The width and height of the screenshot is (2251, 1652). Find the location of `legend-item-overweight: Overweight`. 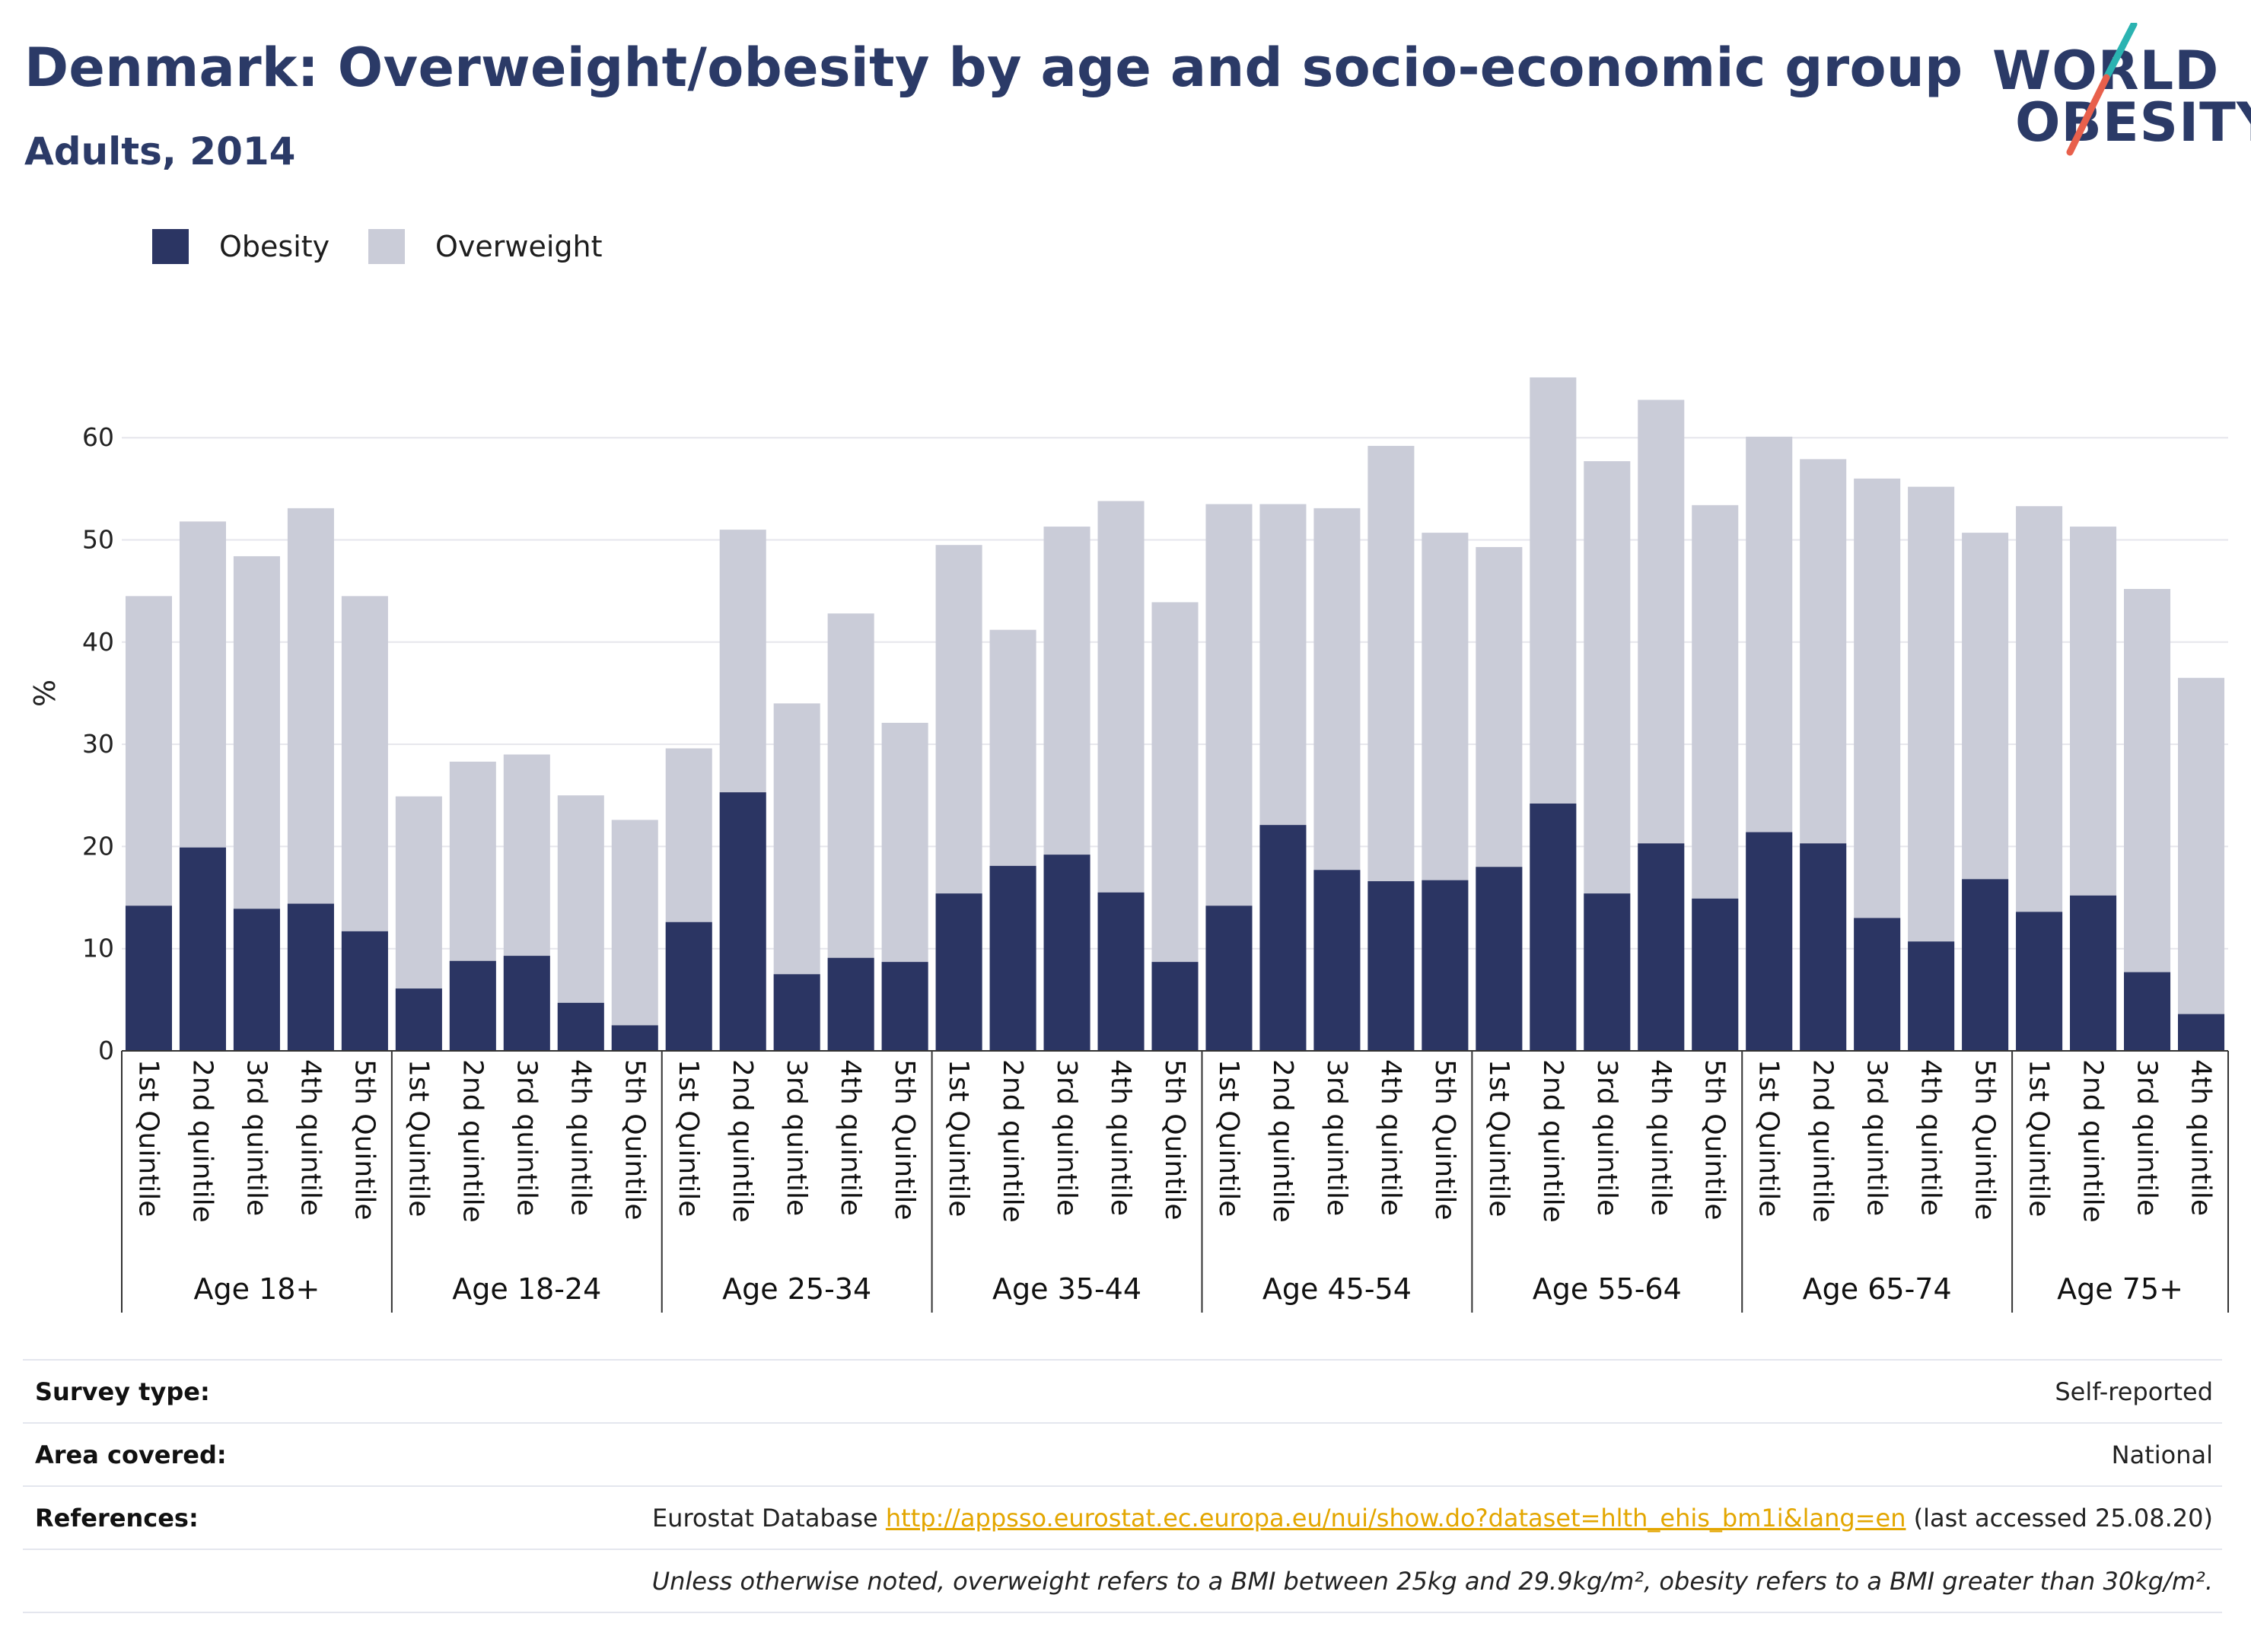

legend-item-overweight: Overweight is located at coordinates (485, 246).